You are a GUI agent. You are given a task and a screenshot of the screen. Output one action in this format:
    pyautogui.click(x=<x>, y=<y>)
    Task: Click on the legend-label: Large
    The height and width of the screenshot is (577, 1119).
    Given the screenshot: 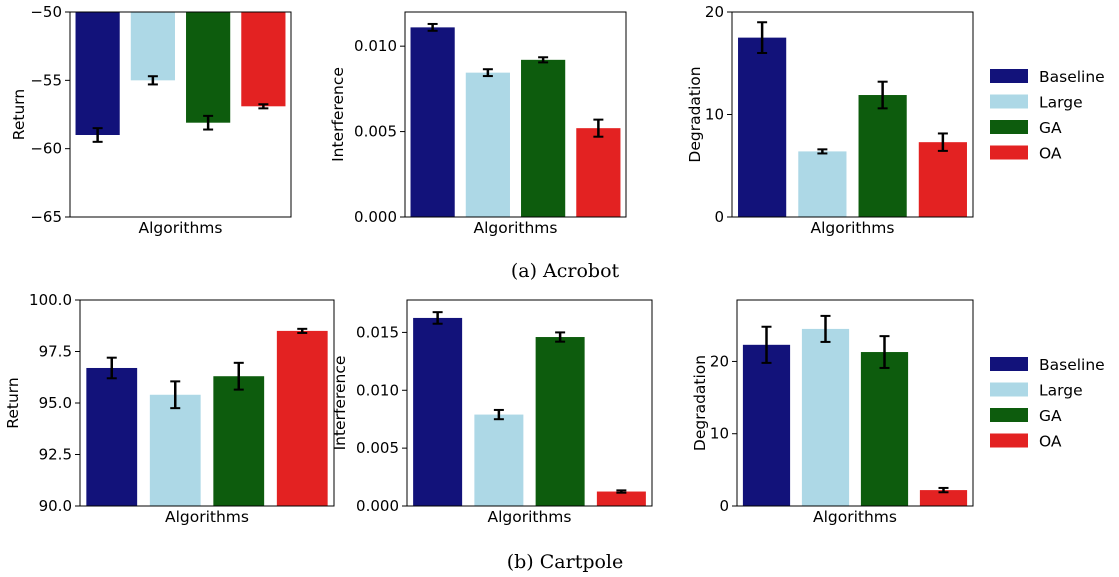 What is the action you would take?
    pyautogui.click(x=1061, y=103)
    